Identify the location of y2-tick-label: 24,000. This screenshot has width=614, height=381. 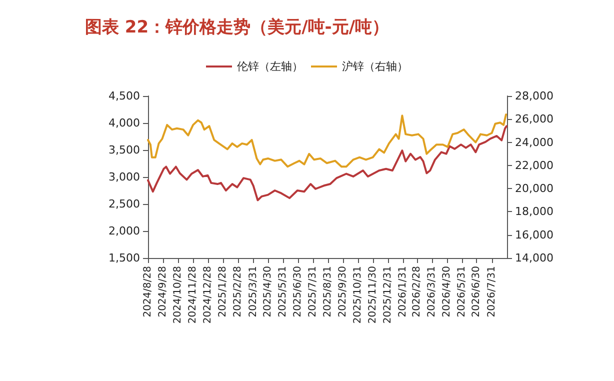
(534, 142).